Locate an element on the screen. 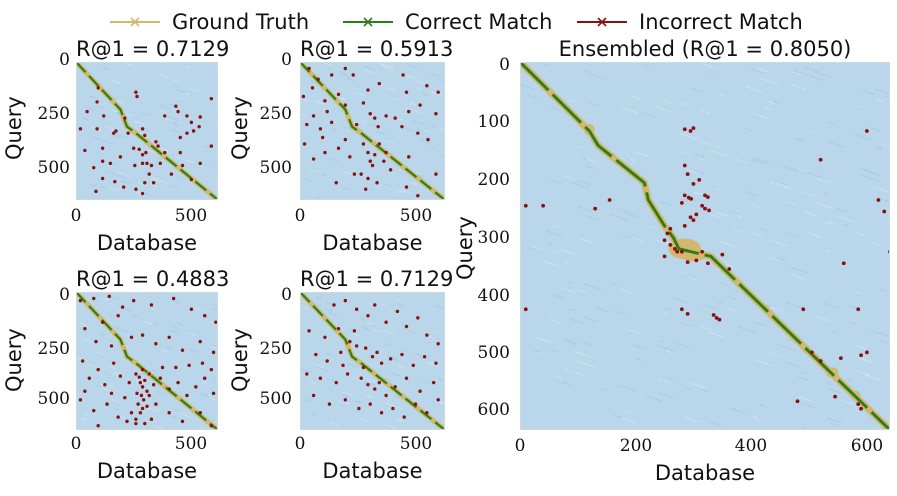  y-tick-1-0: 0 is located at coordinates (64, 60).